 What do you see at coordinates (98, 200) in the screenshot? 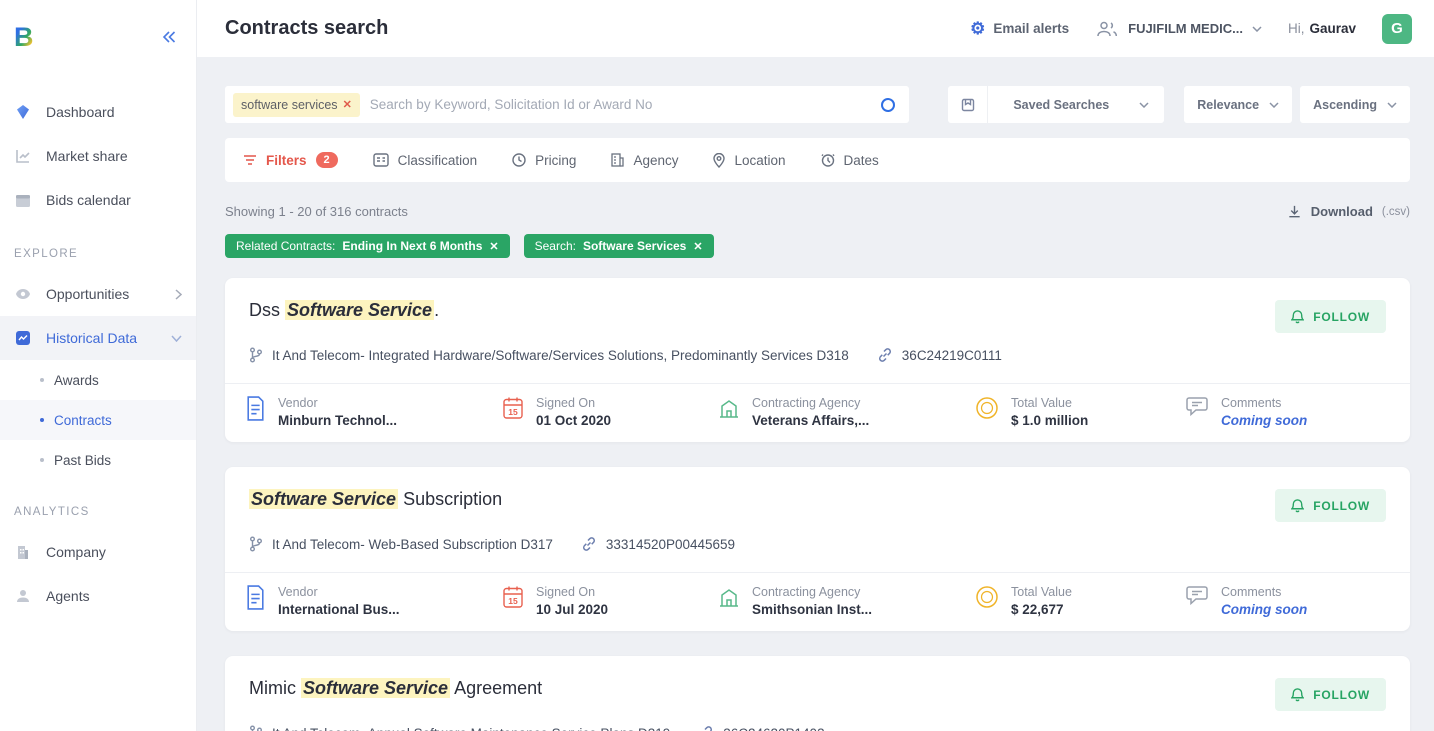
I see `sidebar-item-bids-calendar: Bids calendar` at bounding box center [98, 200].